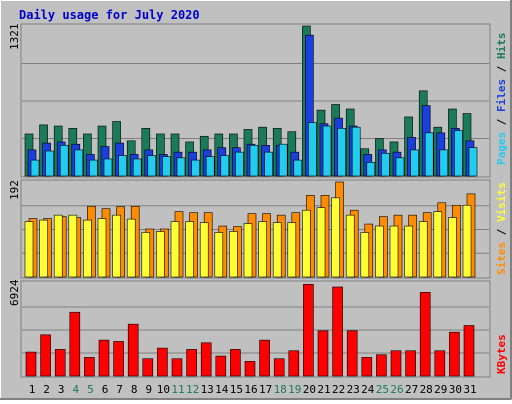  What do you see at coordinates (222, 389) in the screenshot?
I see `x-label-day-14: 14` at bounding box center [222, 389].